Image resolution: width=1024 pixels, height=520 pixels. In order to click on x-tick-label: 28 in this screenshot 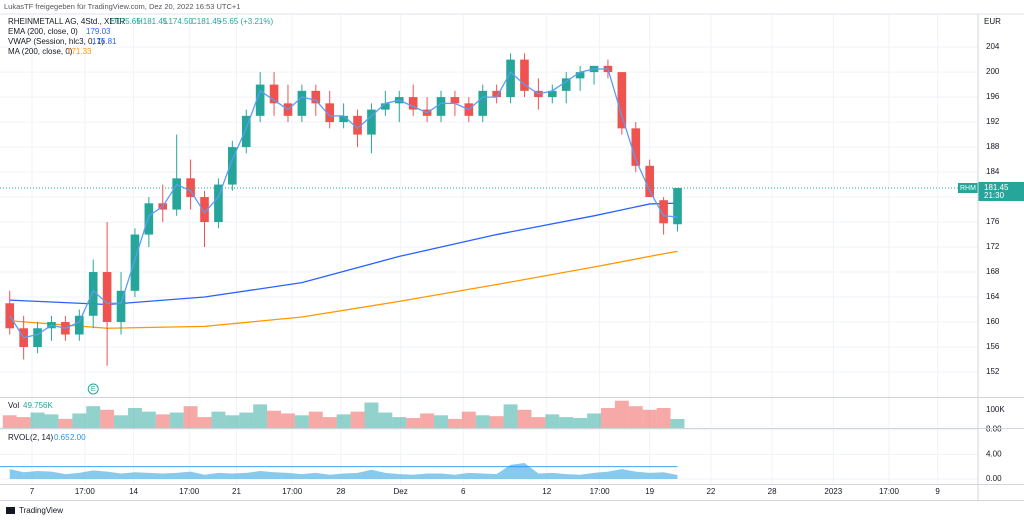, I will do `click(340, 491)`.